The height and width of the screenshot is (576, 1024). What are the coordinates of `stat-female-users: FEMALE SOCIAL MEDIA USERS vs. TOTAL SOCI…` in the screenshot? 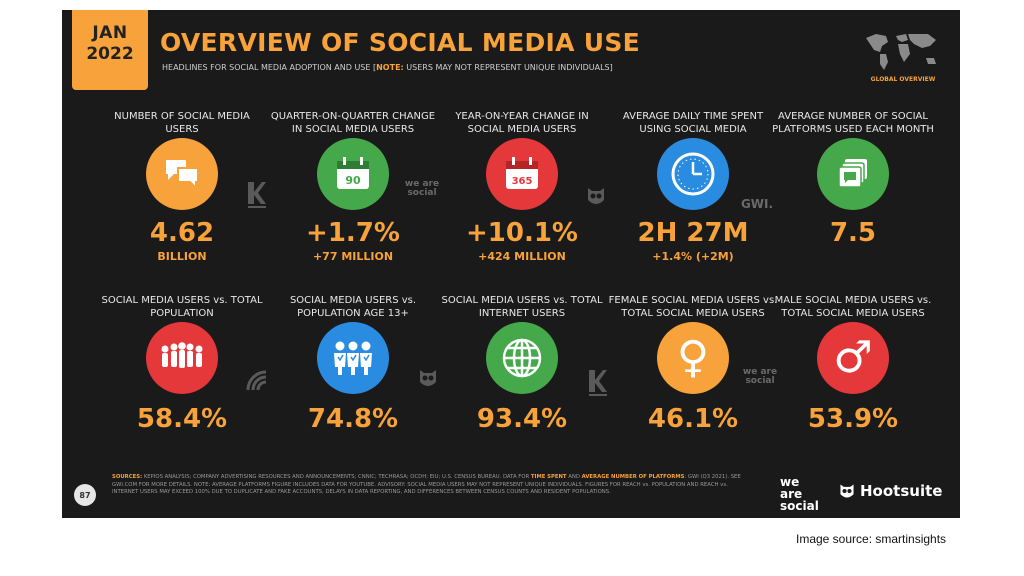 It's located at (693, 364).